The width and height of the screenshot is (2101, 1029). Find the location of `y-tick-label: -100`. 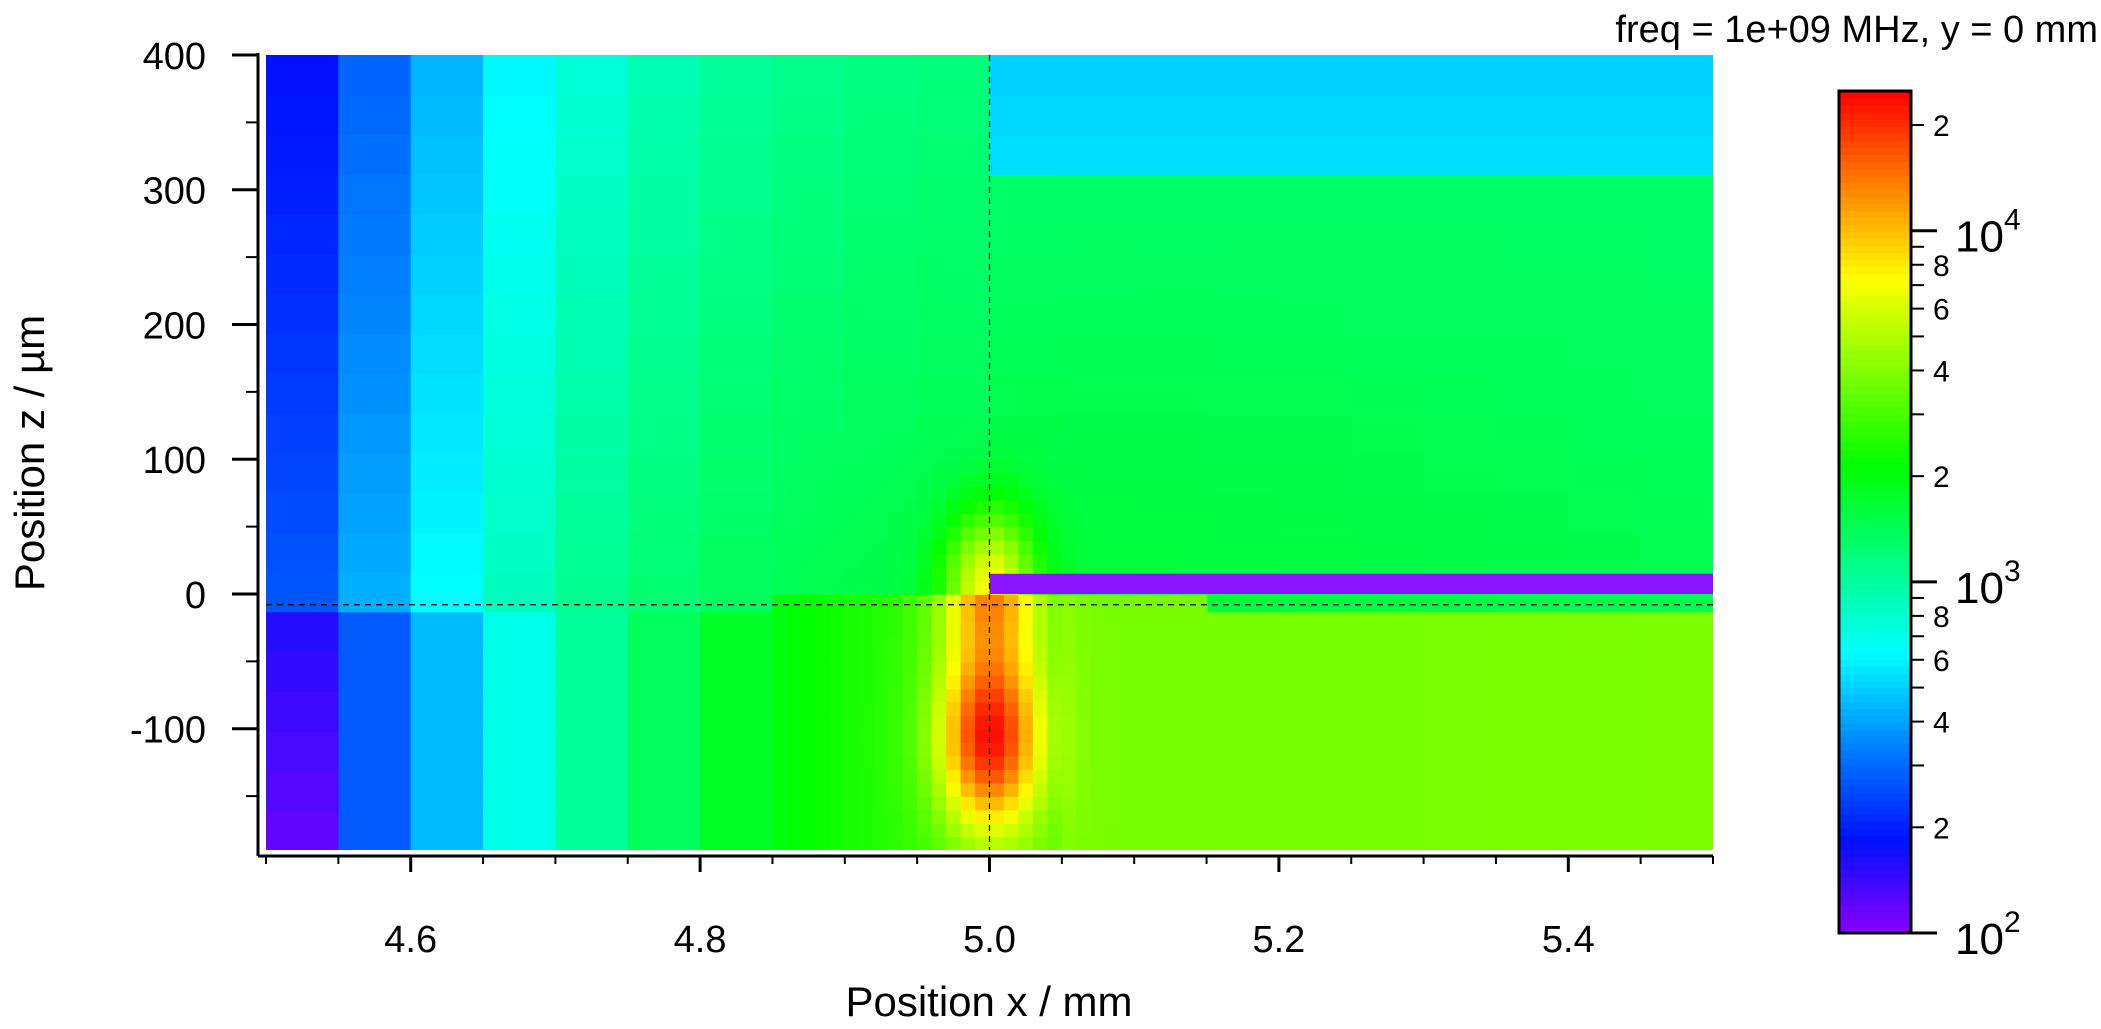

y-tick-label: -100 is located at coordinates (168, 731).